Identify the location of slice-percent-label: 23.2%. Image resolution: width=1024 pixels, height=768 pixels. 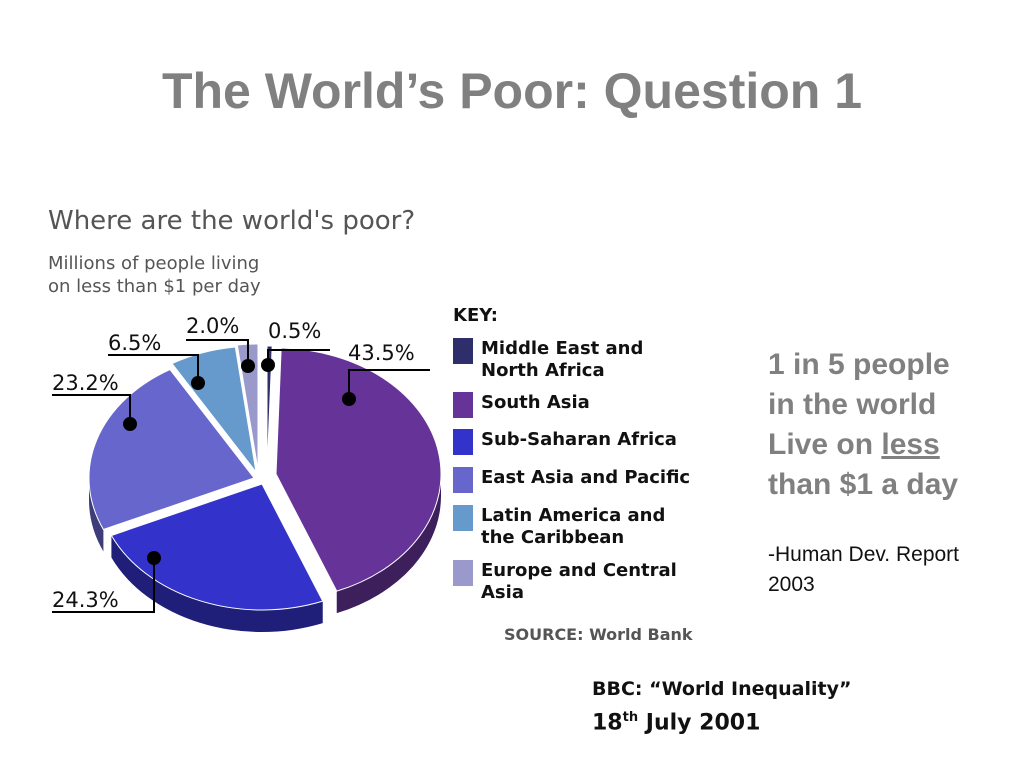
(85, 383).